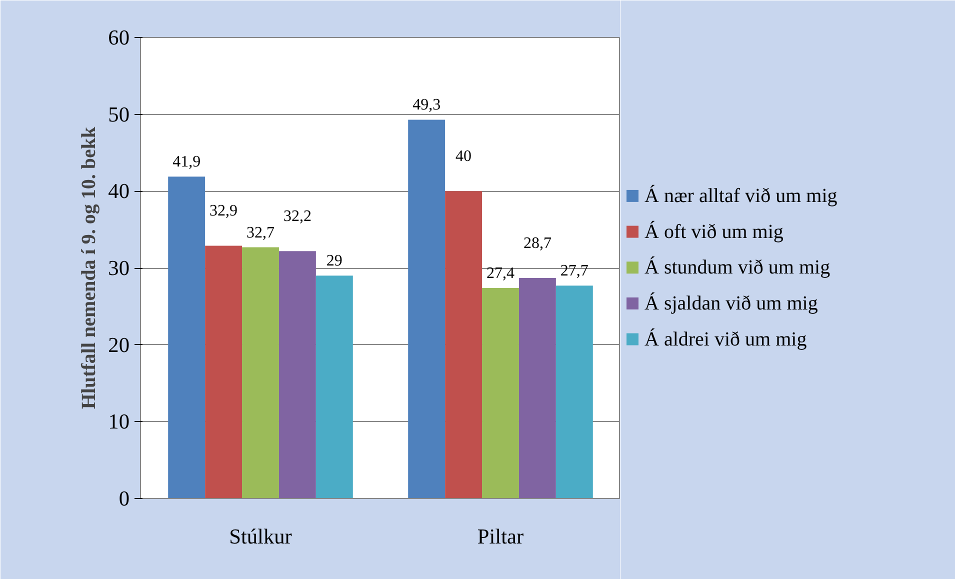  What do you see at coordinates (334, 261) in the screenshot?
I see `data-label: 29` at bounding box center [334, 261].